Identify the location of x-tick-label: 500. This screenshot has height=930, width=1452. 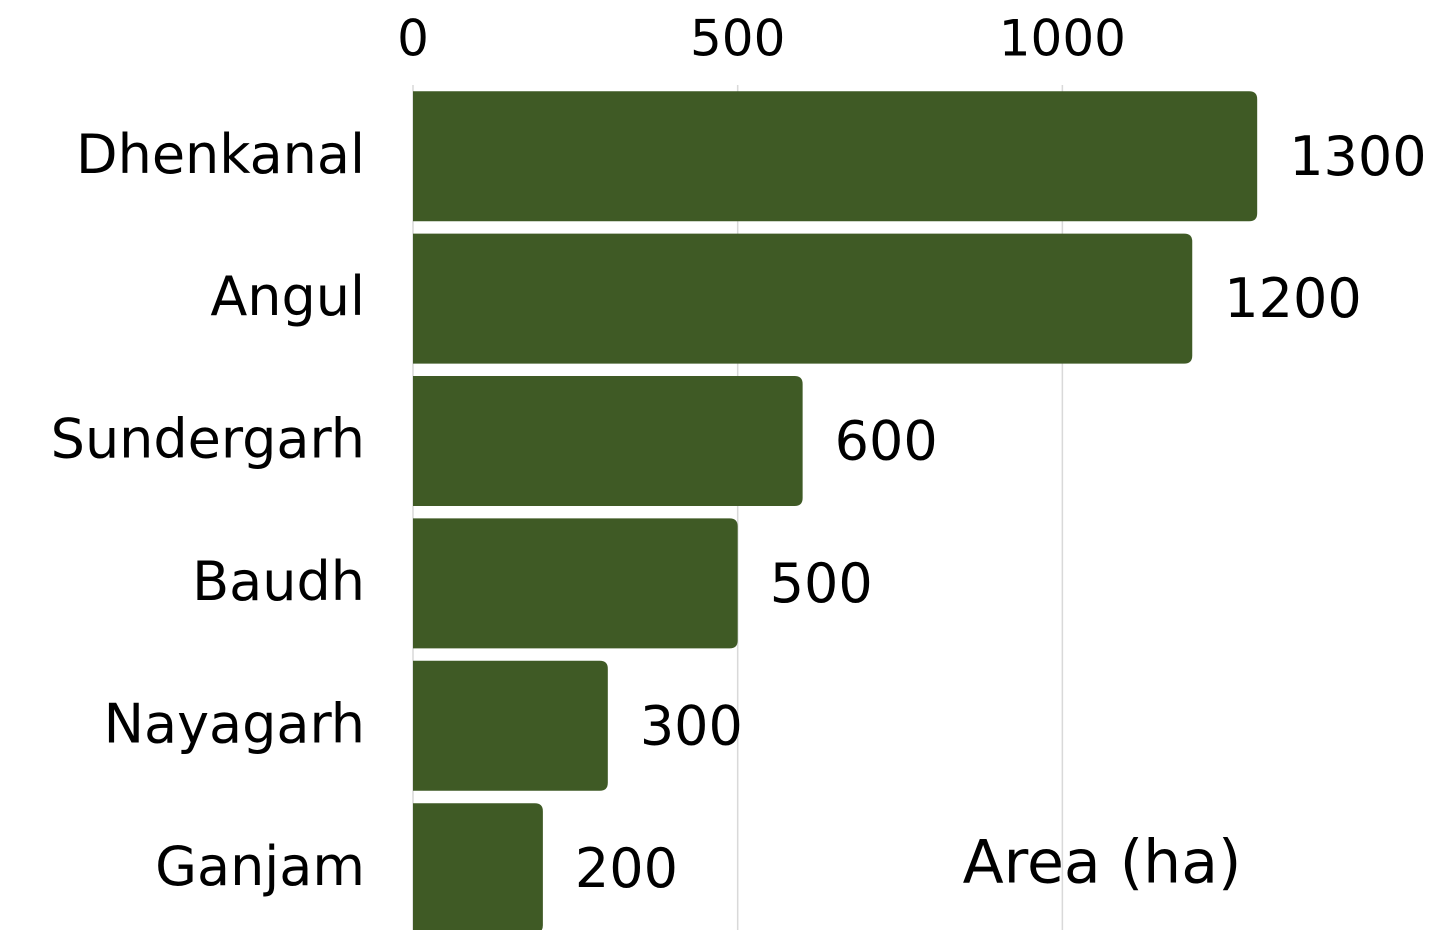
(737, 39).